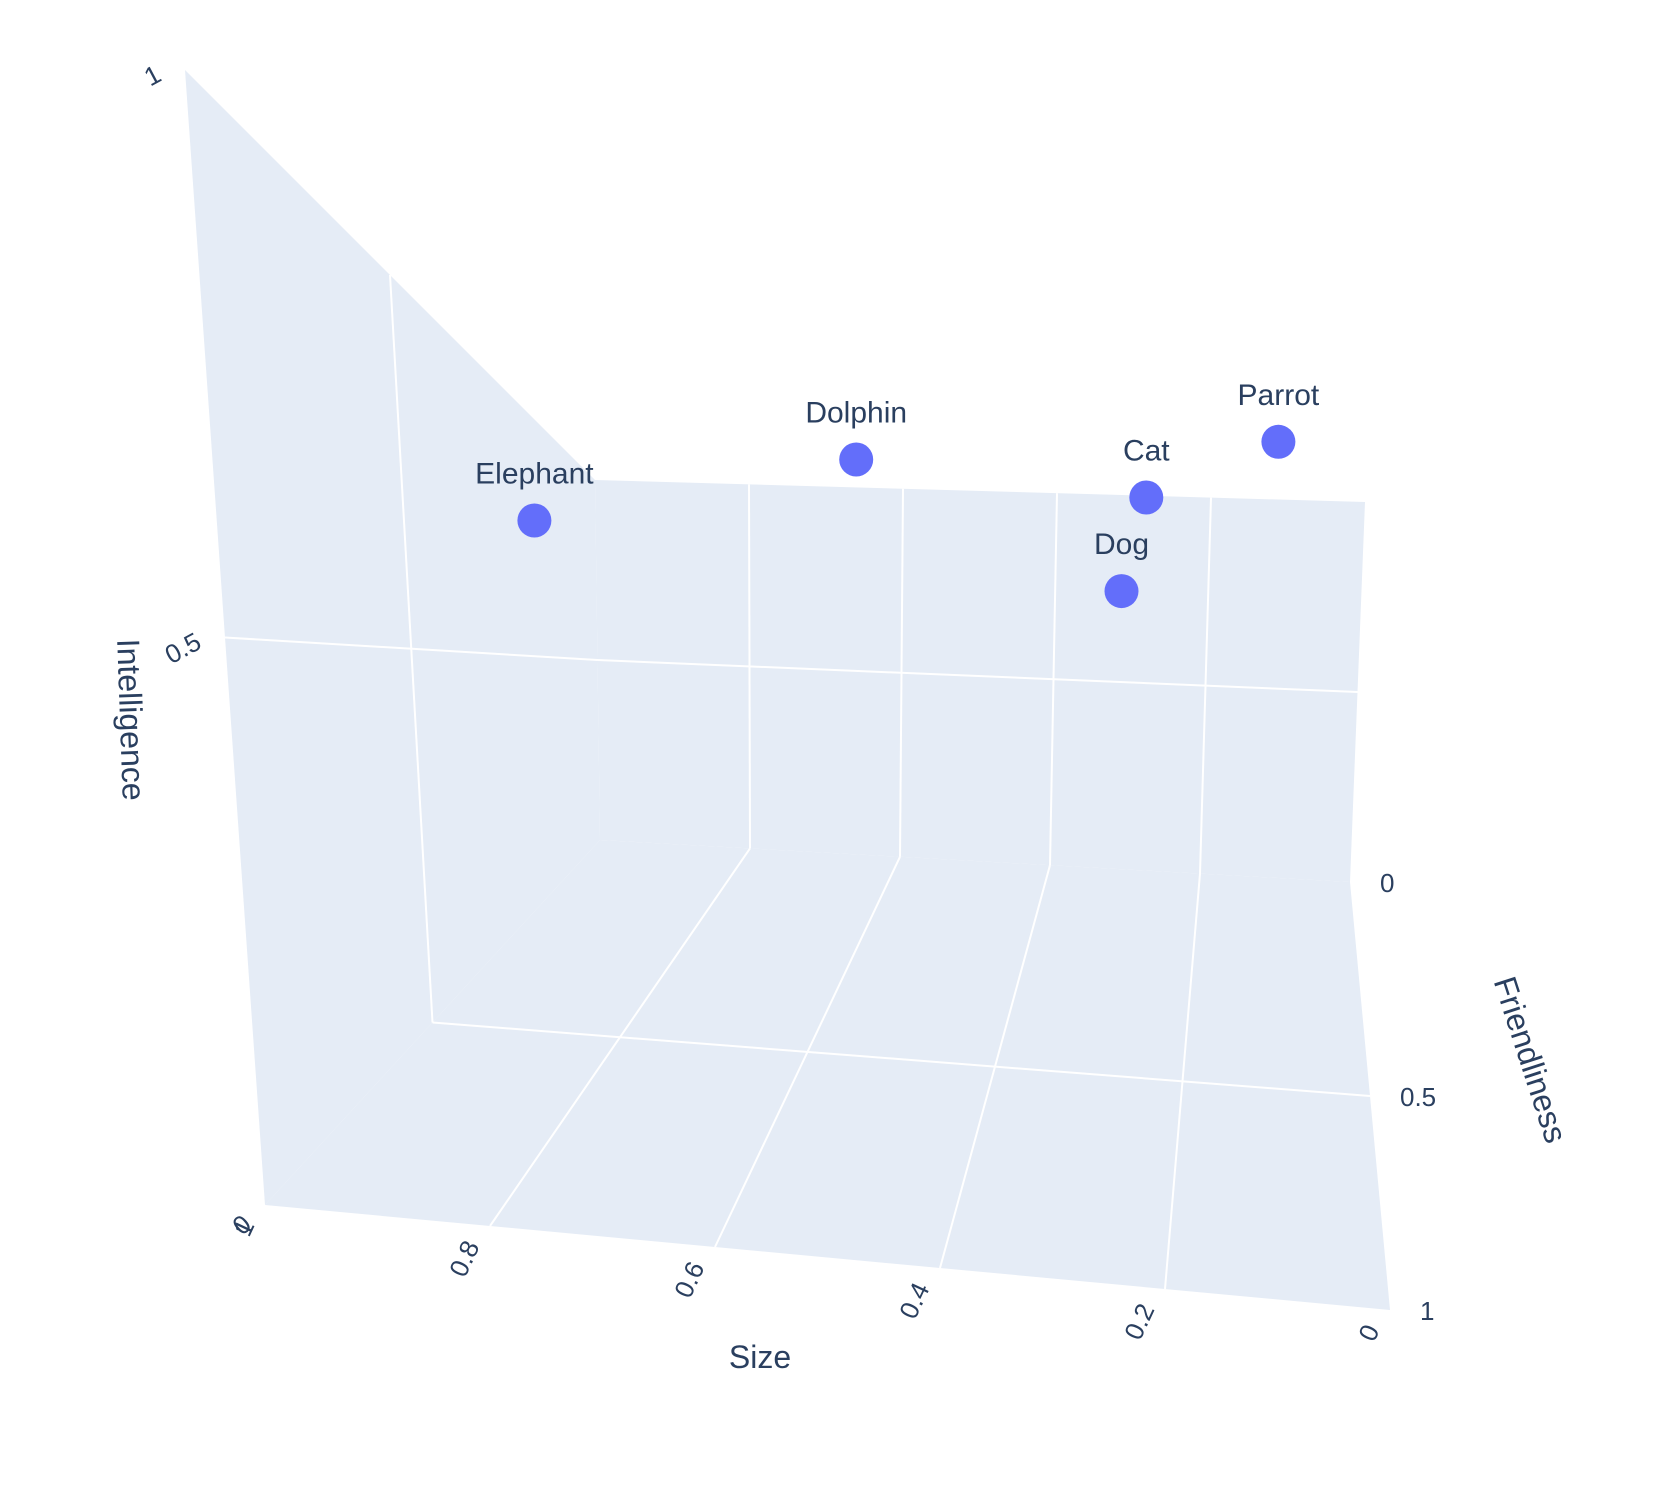 The height and width of the screenshot is (1510, 1662). What do you see at coordinates (152, 75) in the screenshot?
I see `intelligence-tick-label: 1` at bounding box center [152, 75].